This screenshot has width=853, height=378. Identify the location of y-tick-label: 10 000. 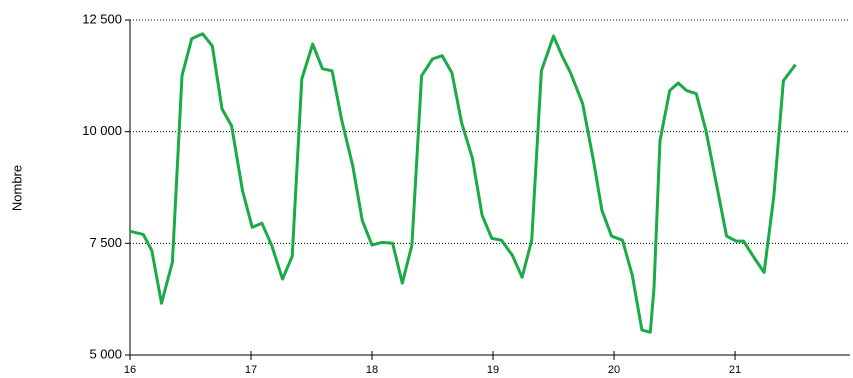
(102, 130).